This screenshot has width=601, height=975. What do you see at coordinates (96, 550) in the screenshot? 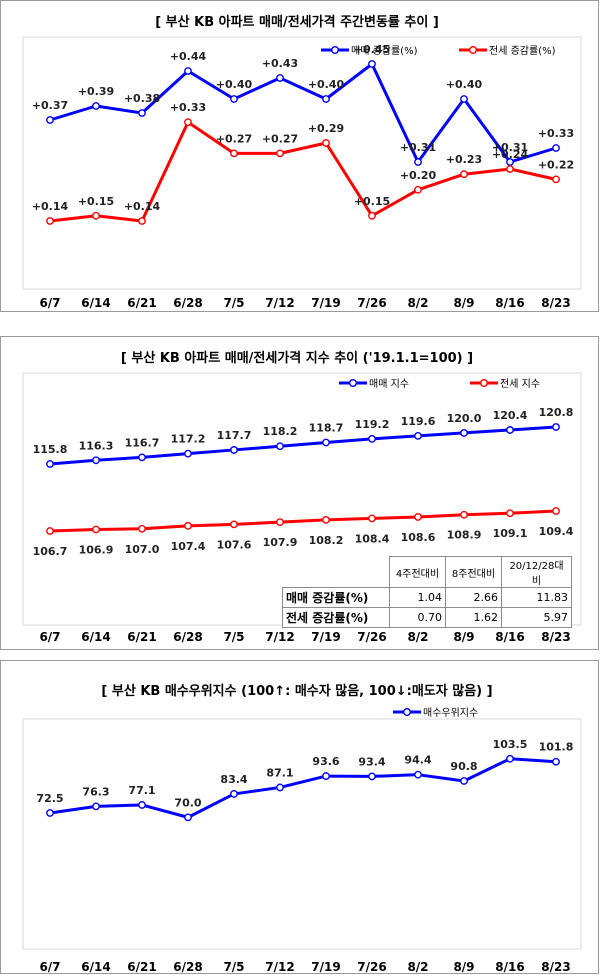
I see `data-label: 106.9` at bounding box center [96, 550].